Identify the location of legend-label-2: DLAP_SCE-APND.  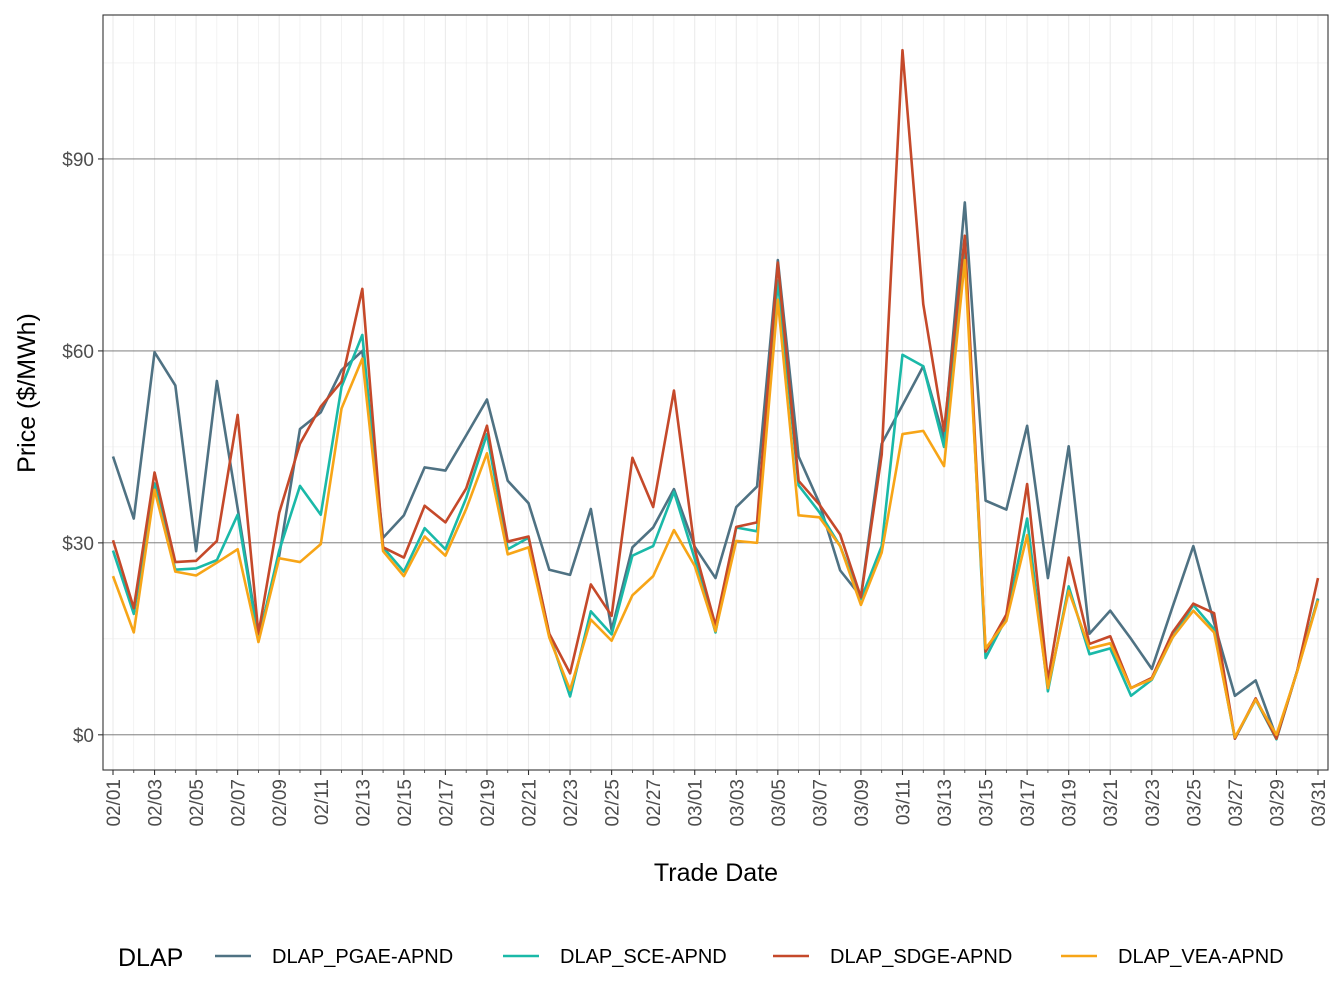
(643, 957).